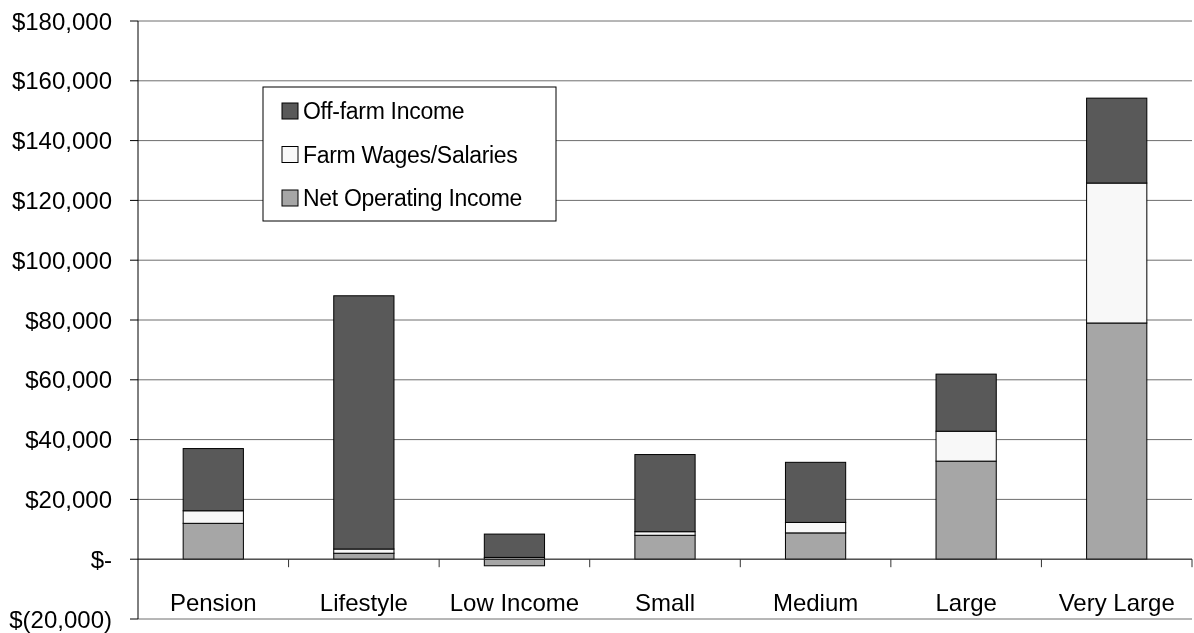 The height and width of the screenshot is (633, 1194). I want to click on y-tick-label: $-, so click(101, 559).